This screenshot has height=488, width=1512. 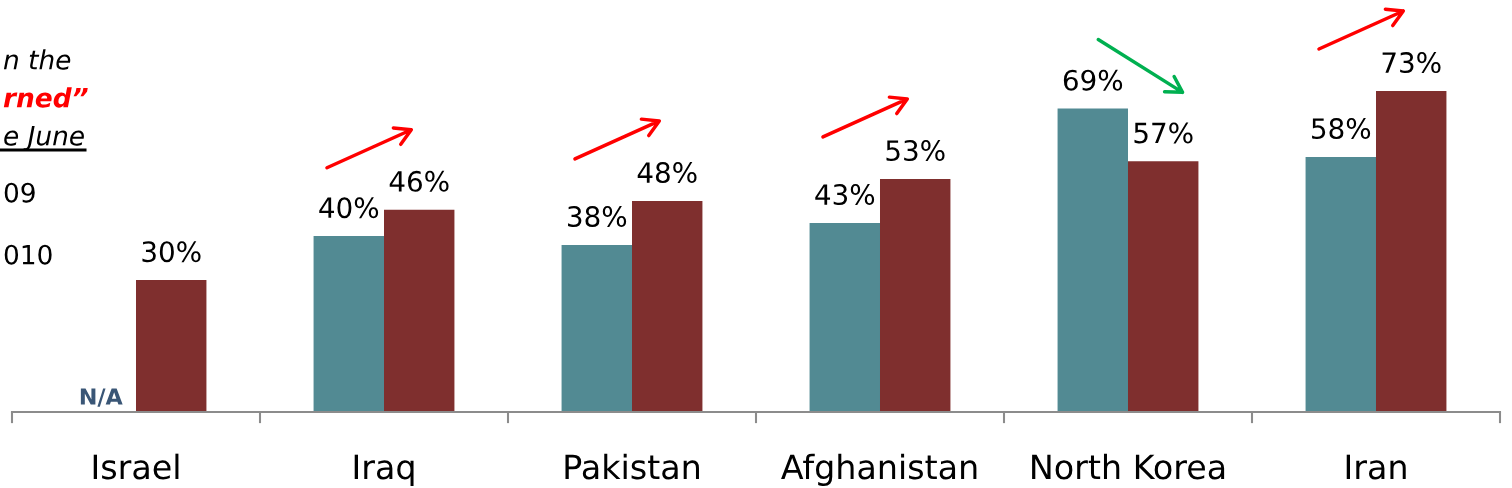 I want to click on data-label: 43%, so click(x=845, y=195).